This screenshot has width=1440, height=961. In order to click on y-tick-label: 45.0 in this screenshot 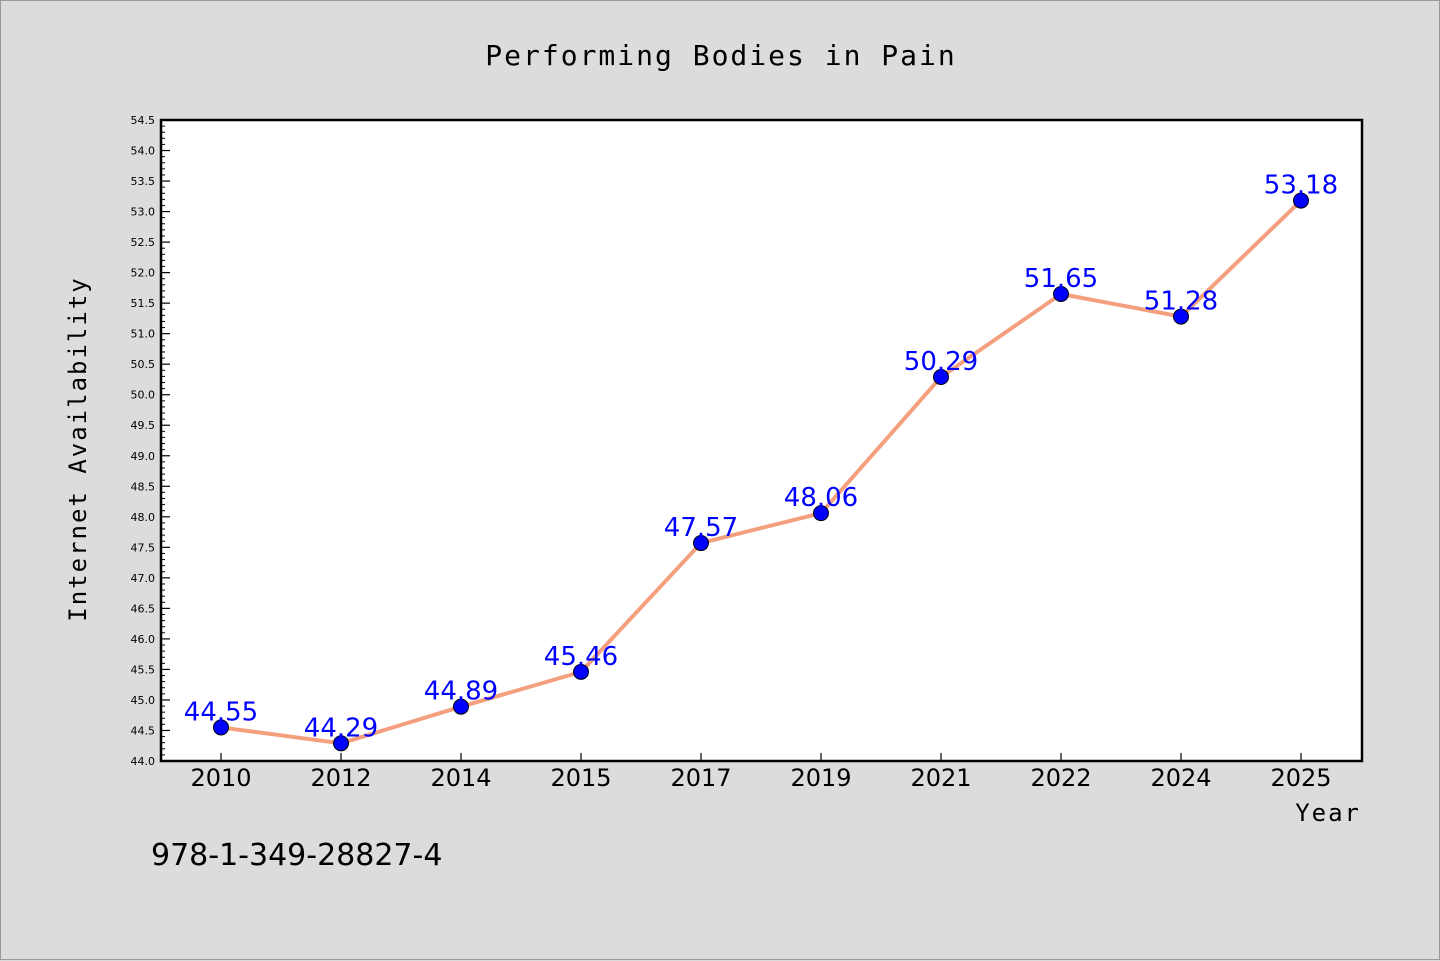, I will do `click(143, 700)`.